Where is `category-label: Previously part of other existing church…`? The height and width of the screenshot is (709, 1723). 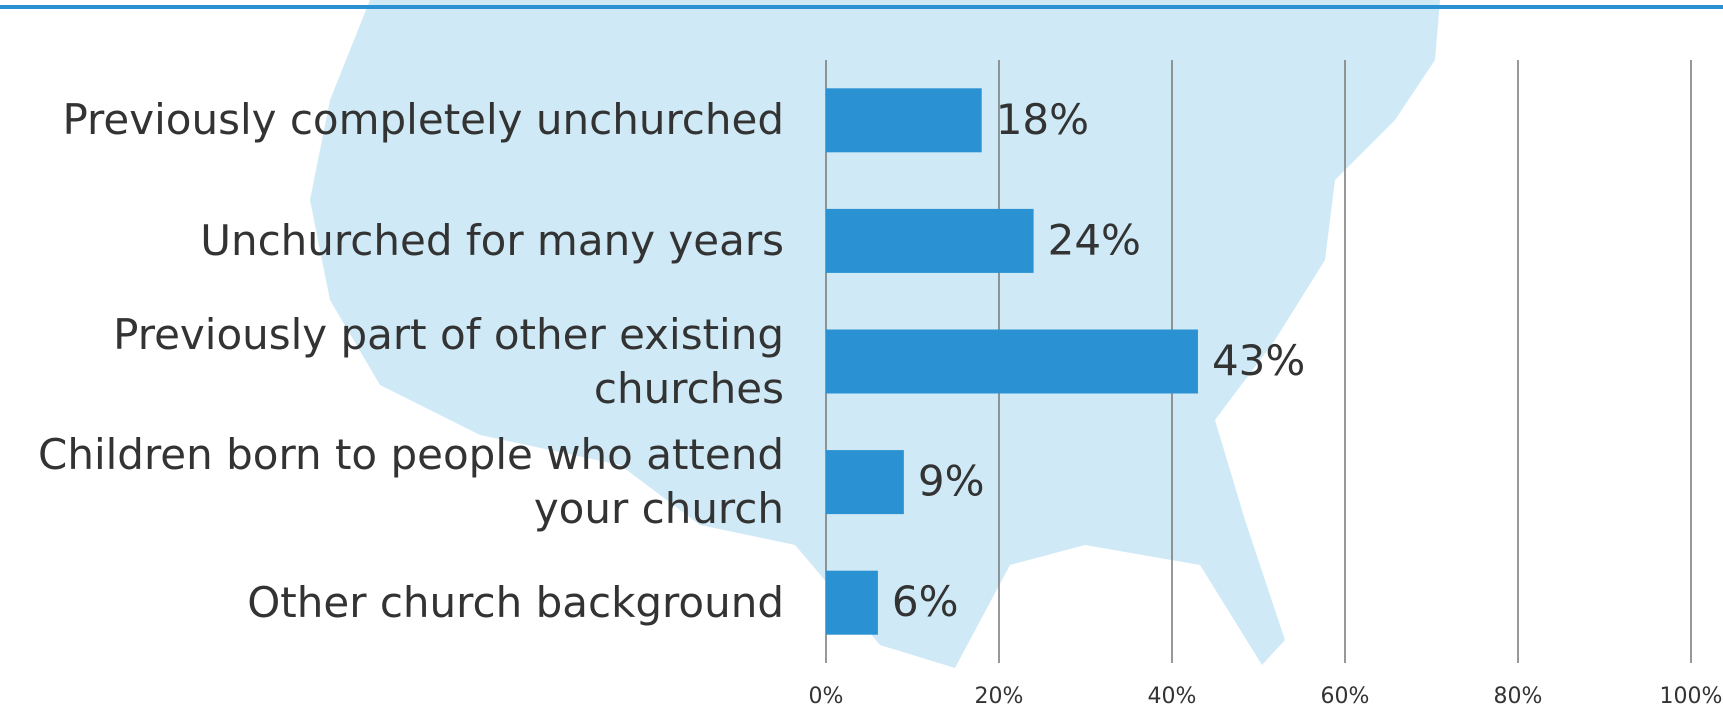 category-label: Previously part of other existing church… is located at coordinates (448, 361).